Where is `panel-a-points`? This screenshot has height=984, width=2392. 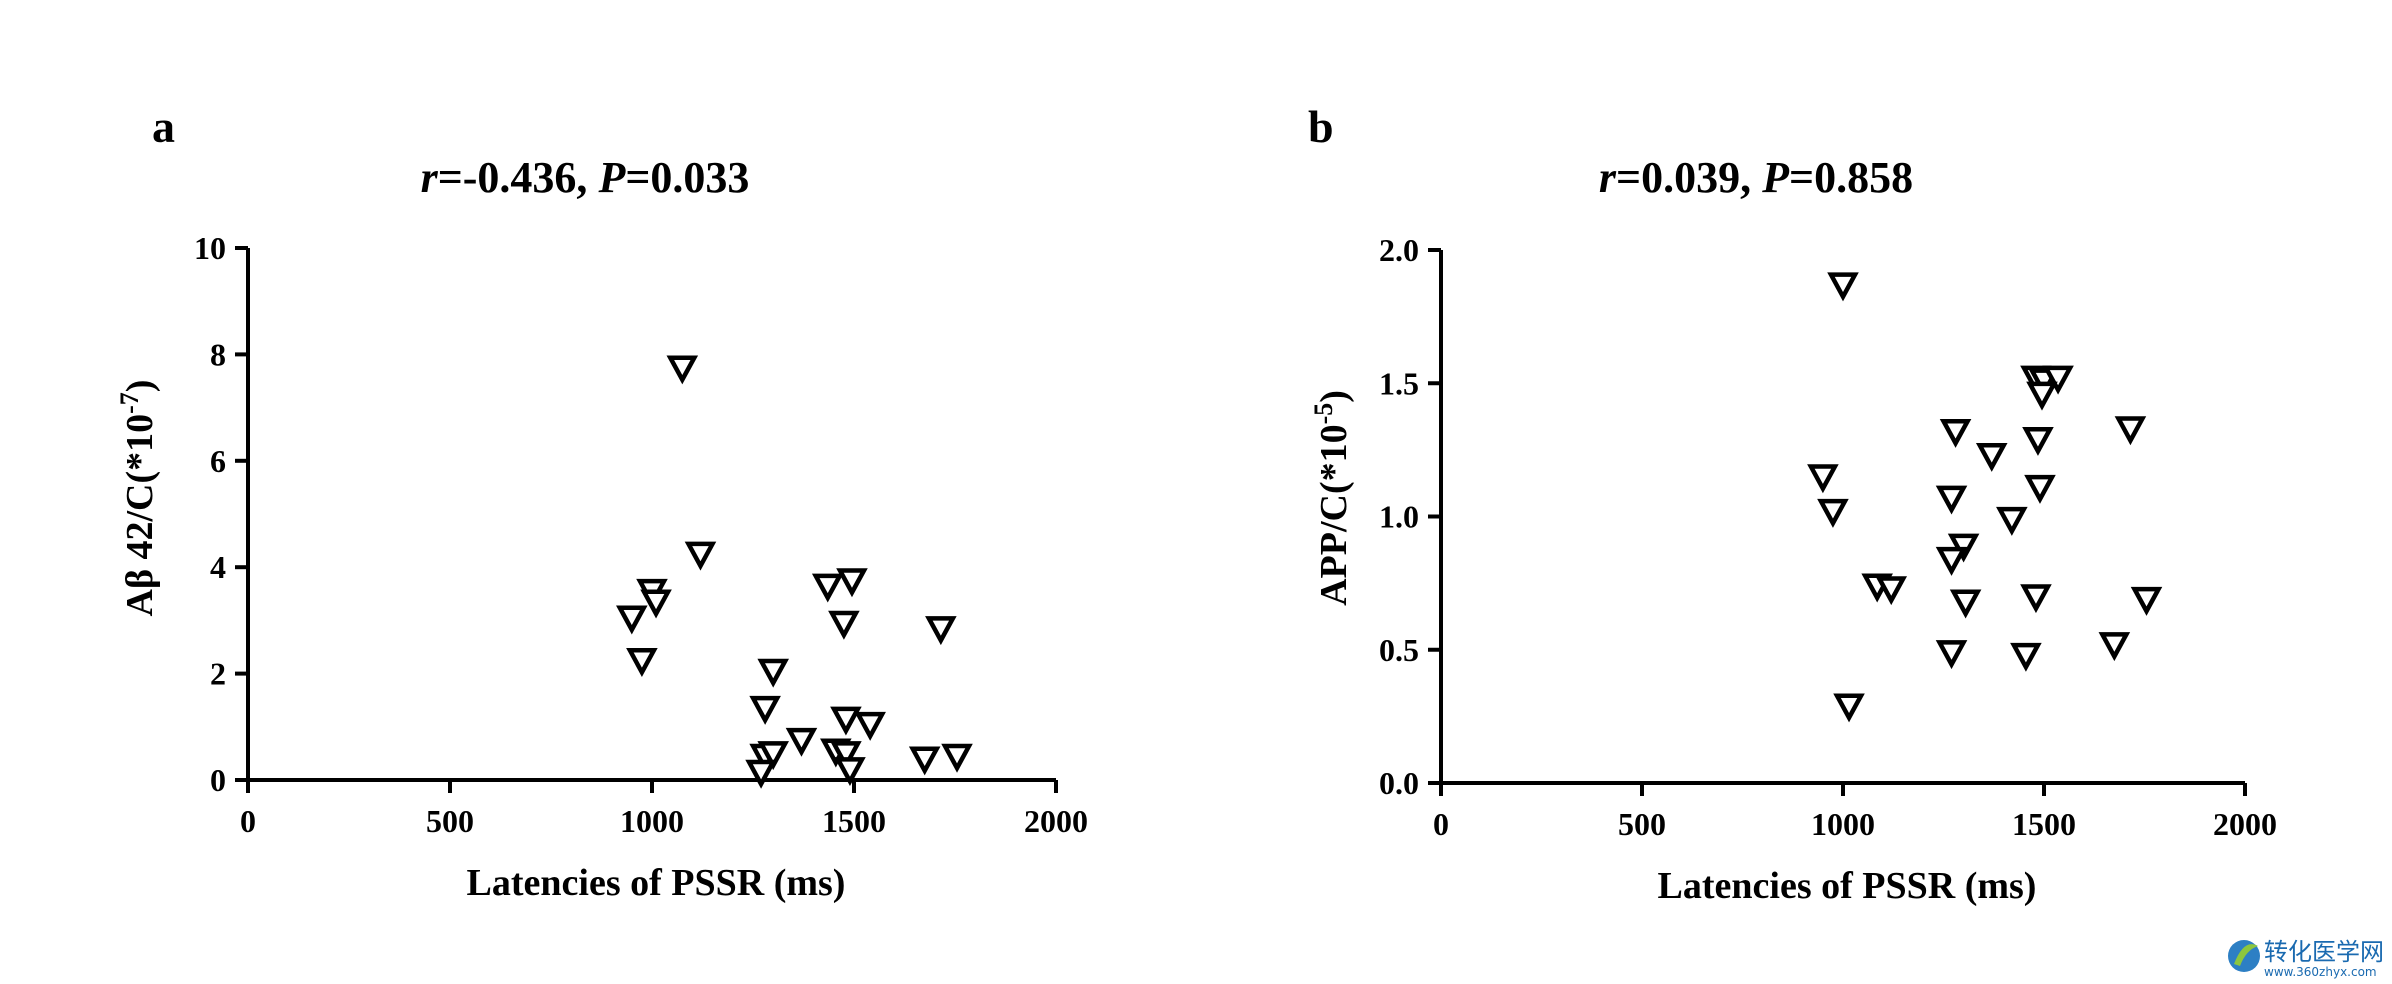 panel-a-points is located at coordinates (794, 572).